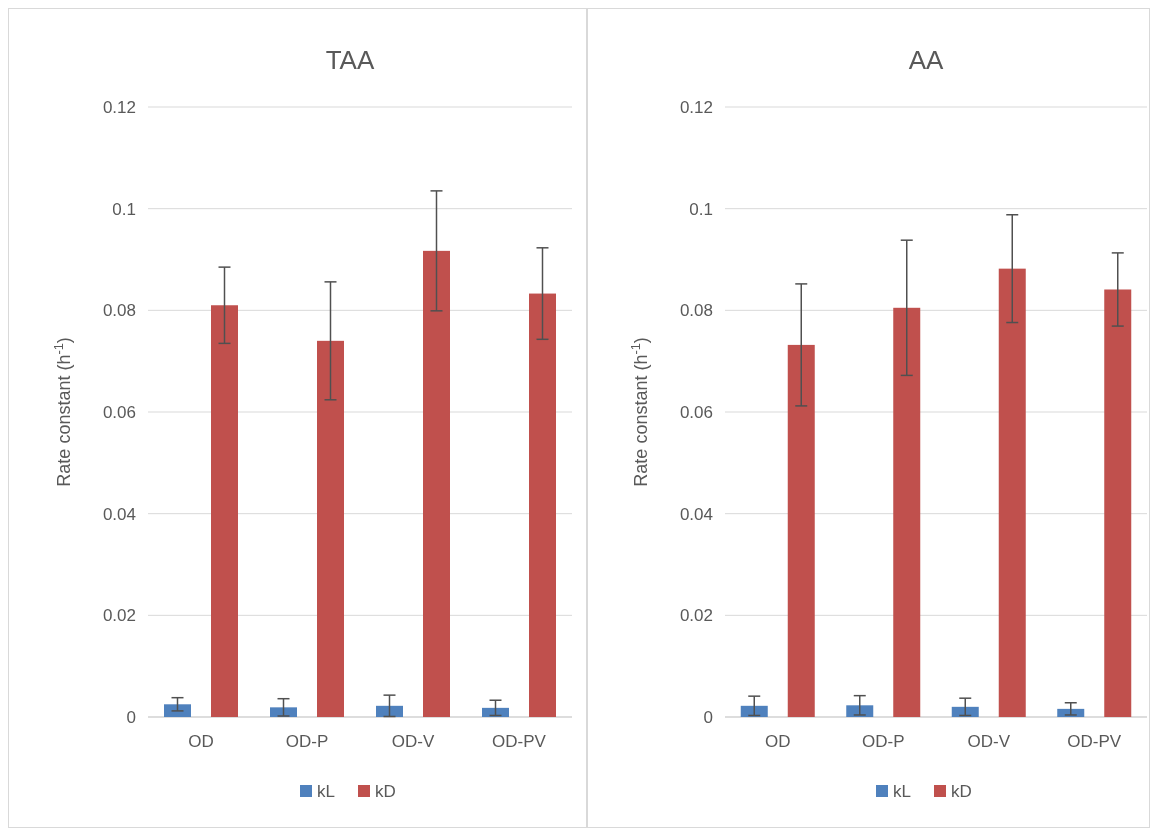 Image resolution: width=1154 pixels, height=834 pixels. What do you see at coordinates (350, 60) in the screenshot?
I see `chart-title: TAA` at bounding box center [350, 60].